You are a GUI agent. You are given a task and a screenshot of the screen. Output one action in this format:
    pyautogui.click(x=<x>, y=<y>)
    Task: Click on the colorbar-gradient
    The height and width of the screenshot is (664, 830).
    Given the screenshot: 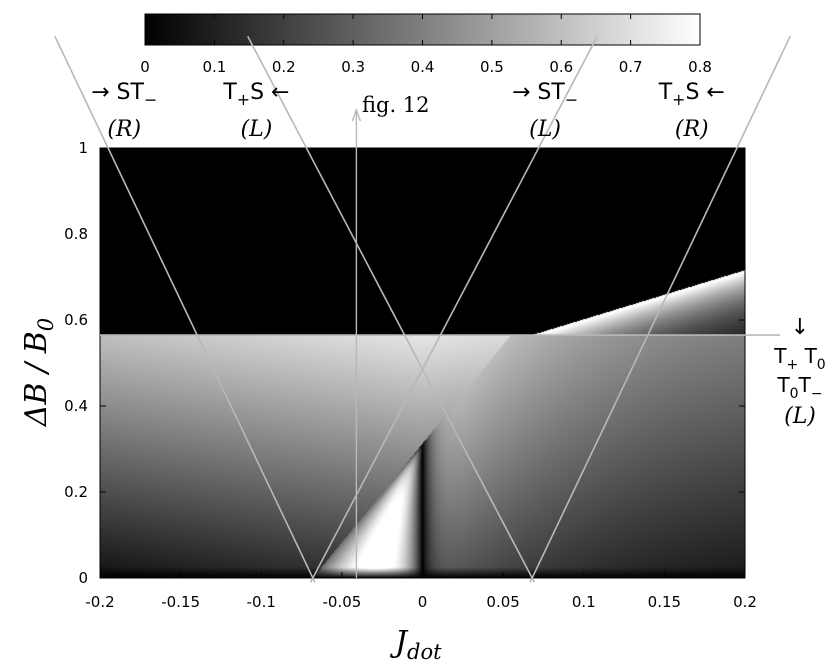 What is the action you would take?
    pyautogui.click(x=422, y=29)
    